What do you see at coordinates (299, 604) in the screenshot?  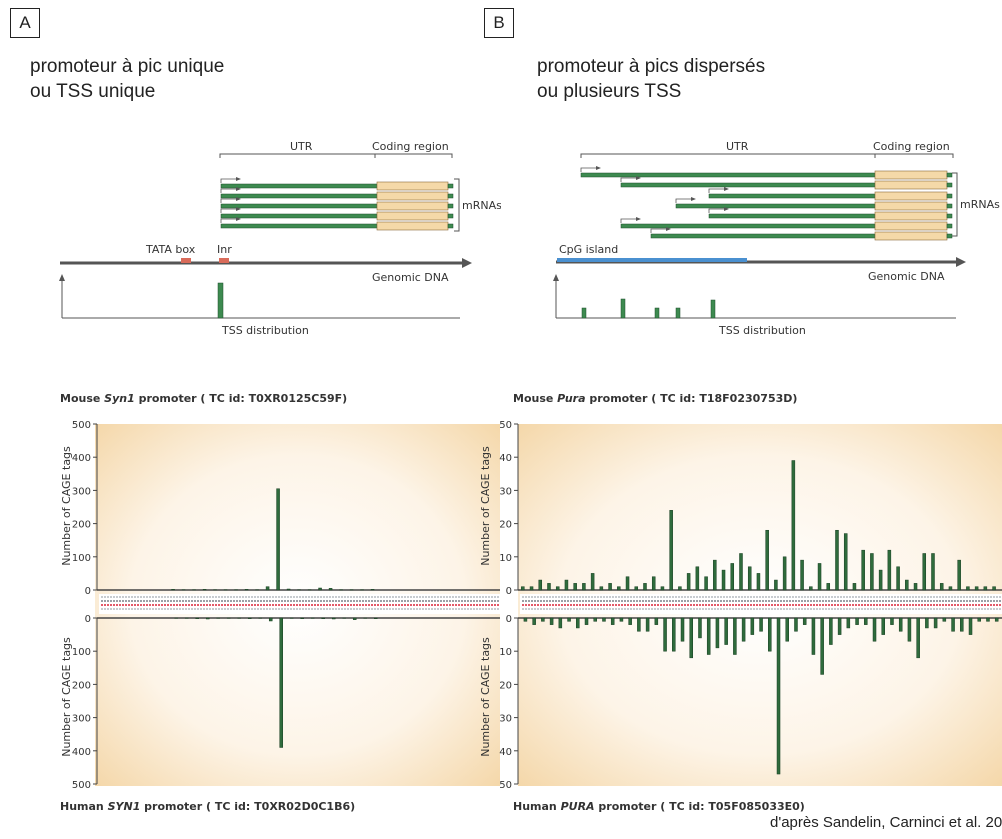 I see `chart-a-sequence-track` at bounding box center [299, 604].